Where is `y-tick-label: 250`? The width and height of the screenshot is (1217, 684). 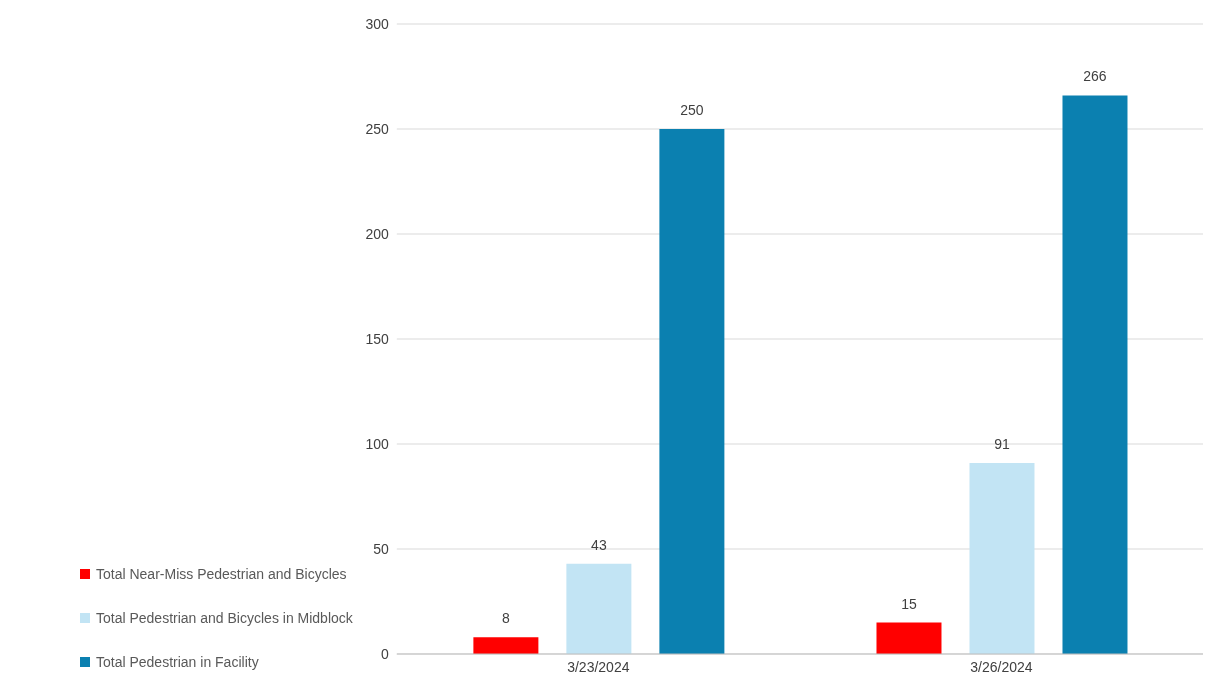 y-tick-label: 250 is located at coordinates (377, 128).